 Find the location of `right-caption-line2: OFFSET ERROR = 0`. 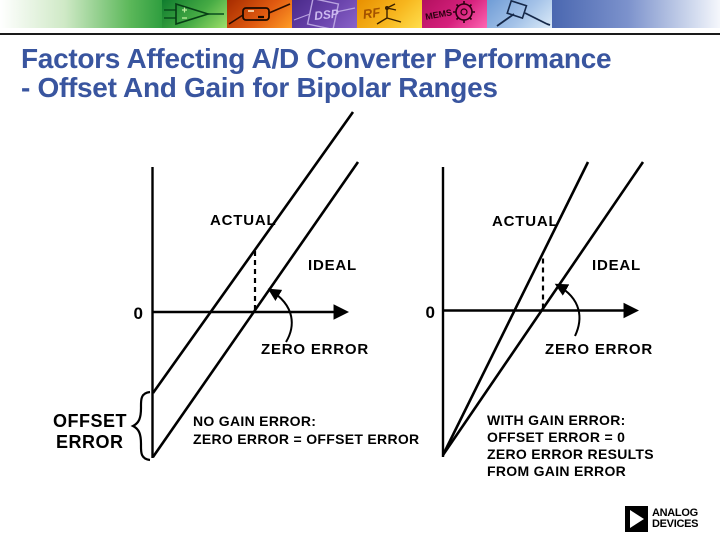

right-caption-line2: OFFSET ERROR = 0 is located at coordinates (556, 437).